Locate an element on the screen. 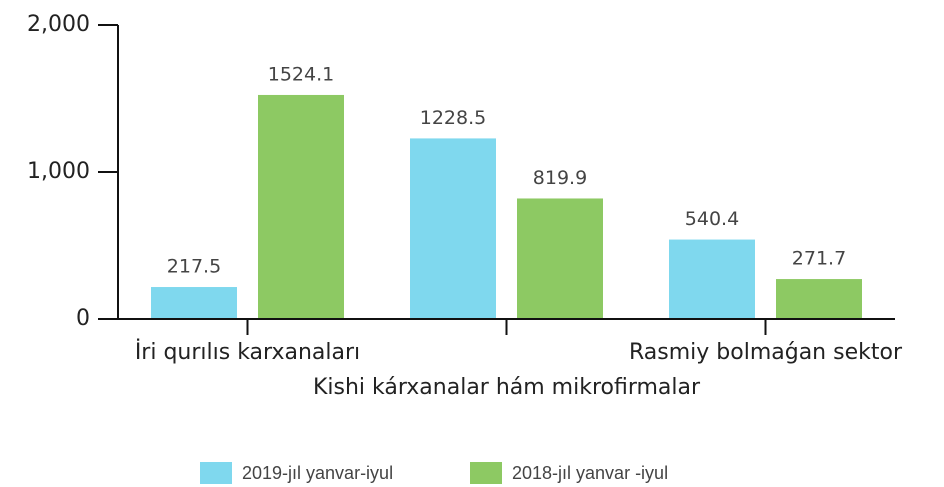  y-tick-label: 2,000 is located at coordinates (58, 24).